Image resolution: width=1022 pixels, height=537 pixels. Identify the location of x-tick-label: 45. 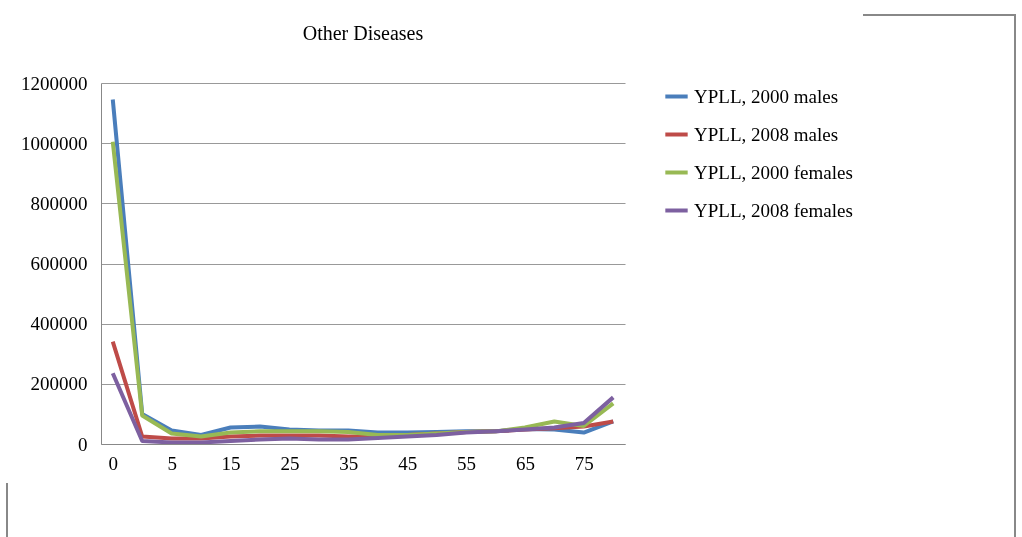
(408, 463).